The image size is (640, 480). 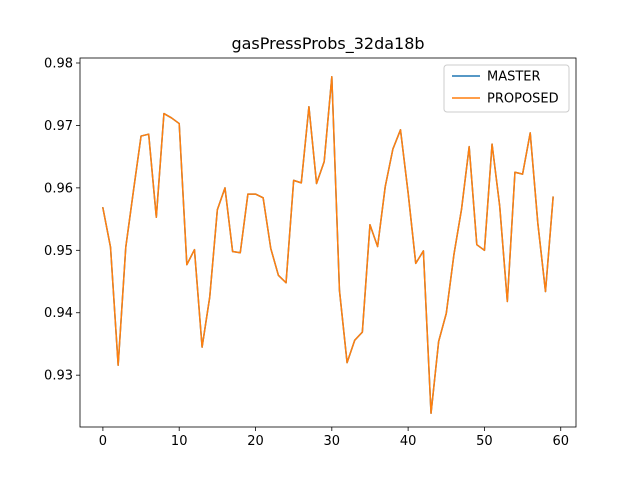 I want to click on x-tick-label: 20, so click(x=255, y=441).